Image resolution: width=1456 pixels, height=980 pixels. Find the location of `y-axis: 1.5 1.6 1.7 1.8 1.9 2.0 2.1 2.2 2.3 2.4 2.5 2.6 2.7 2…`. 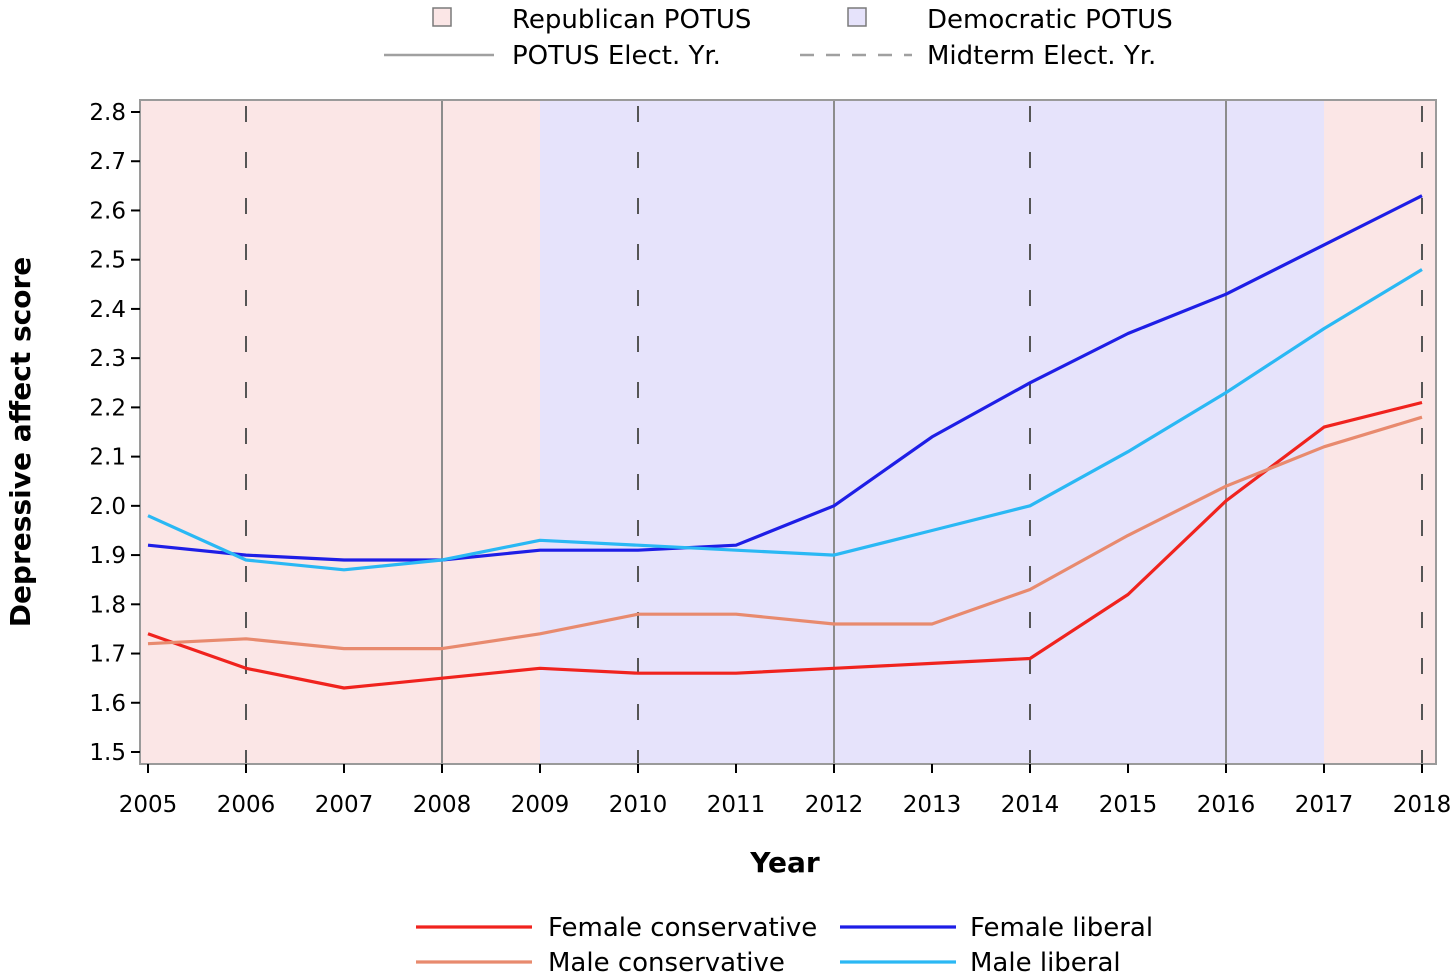

y-axis: 1.5 1.6 1.7 1.8 1.9 2.0 2.1 2.2 2.3 2.4 2.5 2.6 2.7 2… is located at coordinates (114, 433).